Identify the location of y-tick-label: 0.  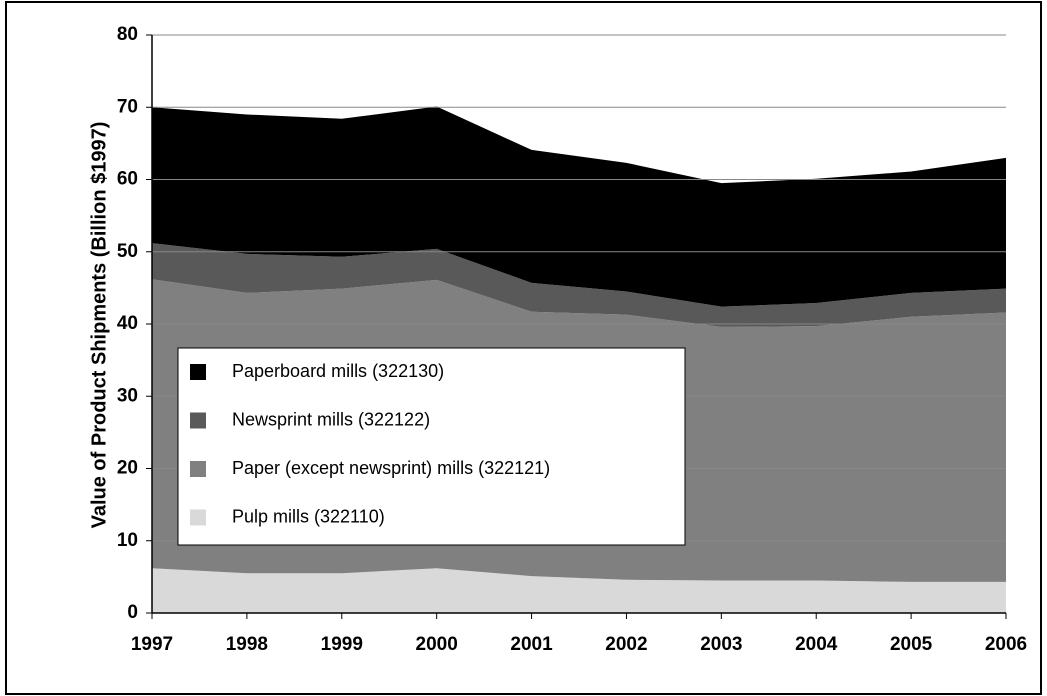
(132, 612).